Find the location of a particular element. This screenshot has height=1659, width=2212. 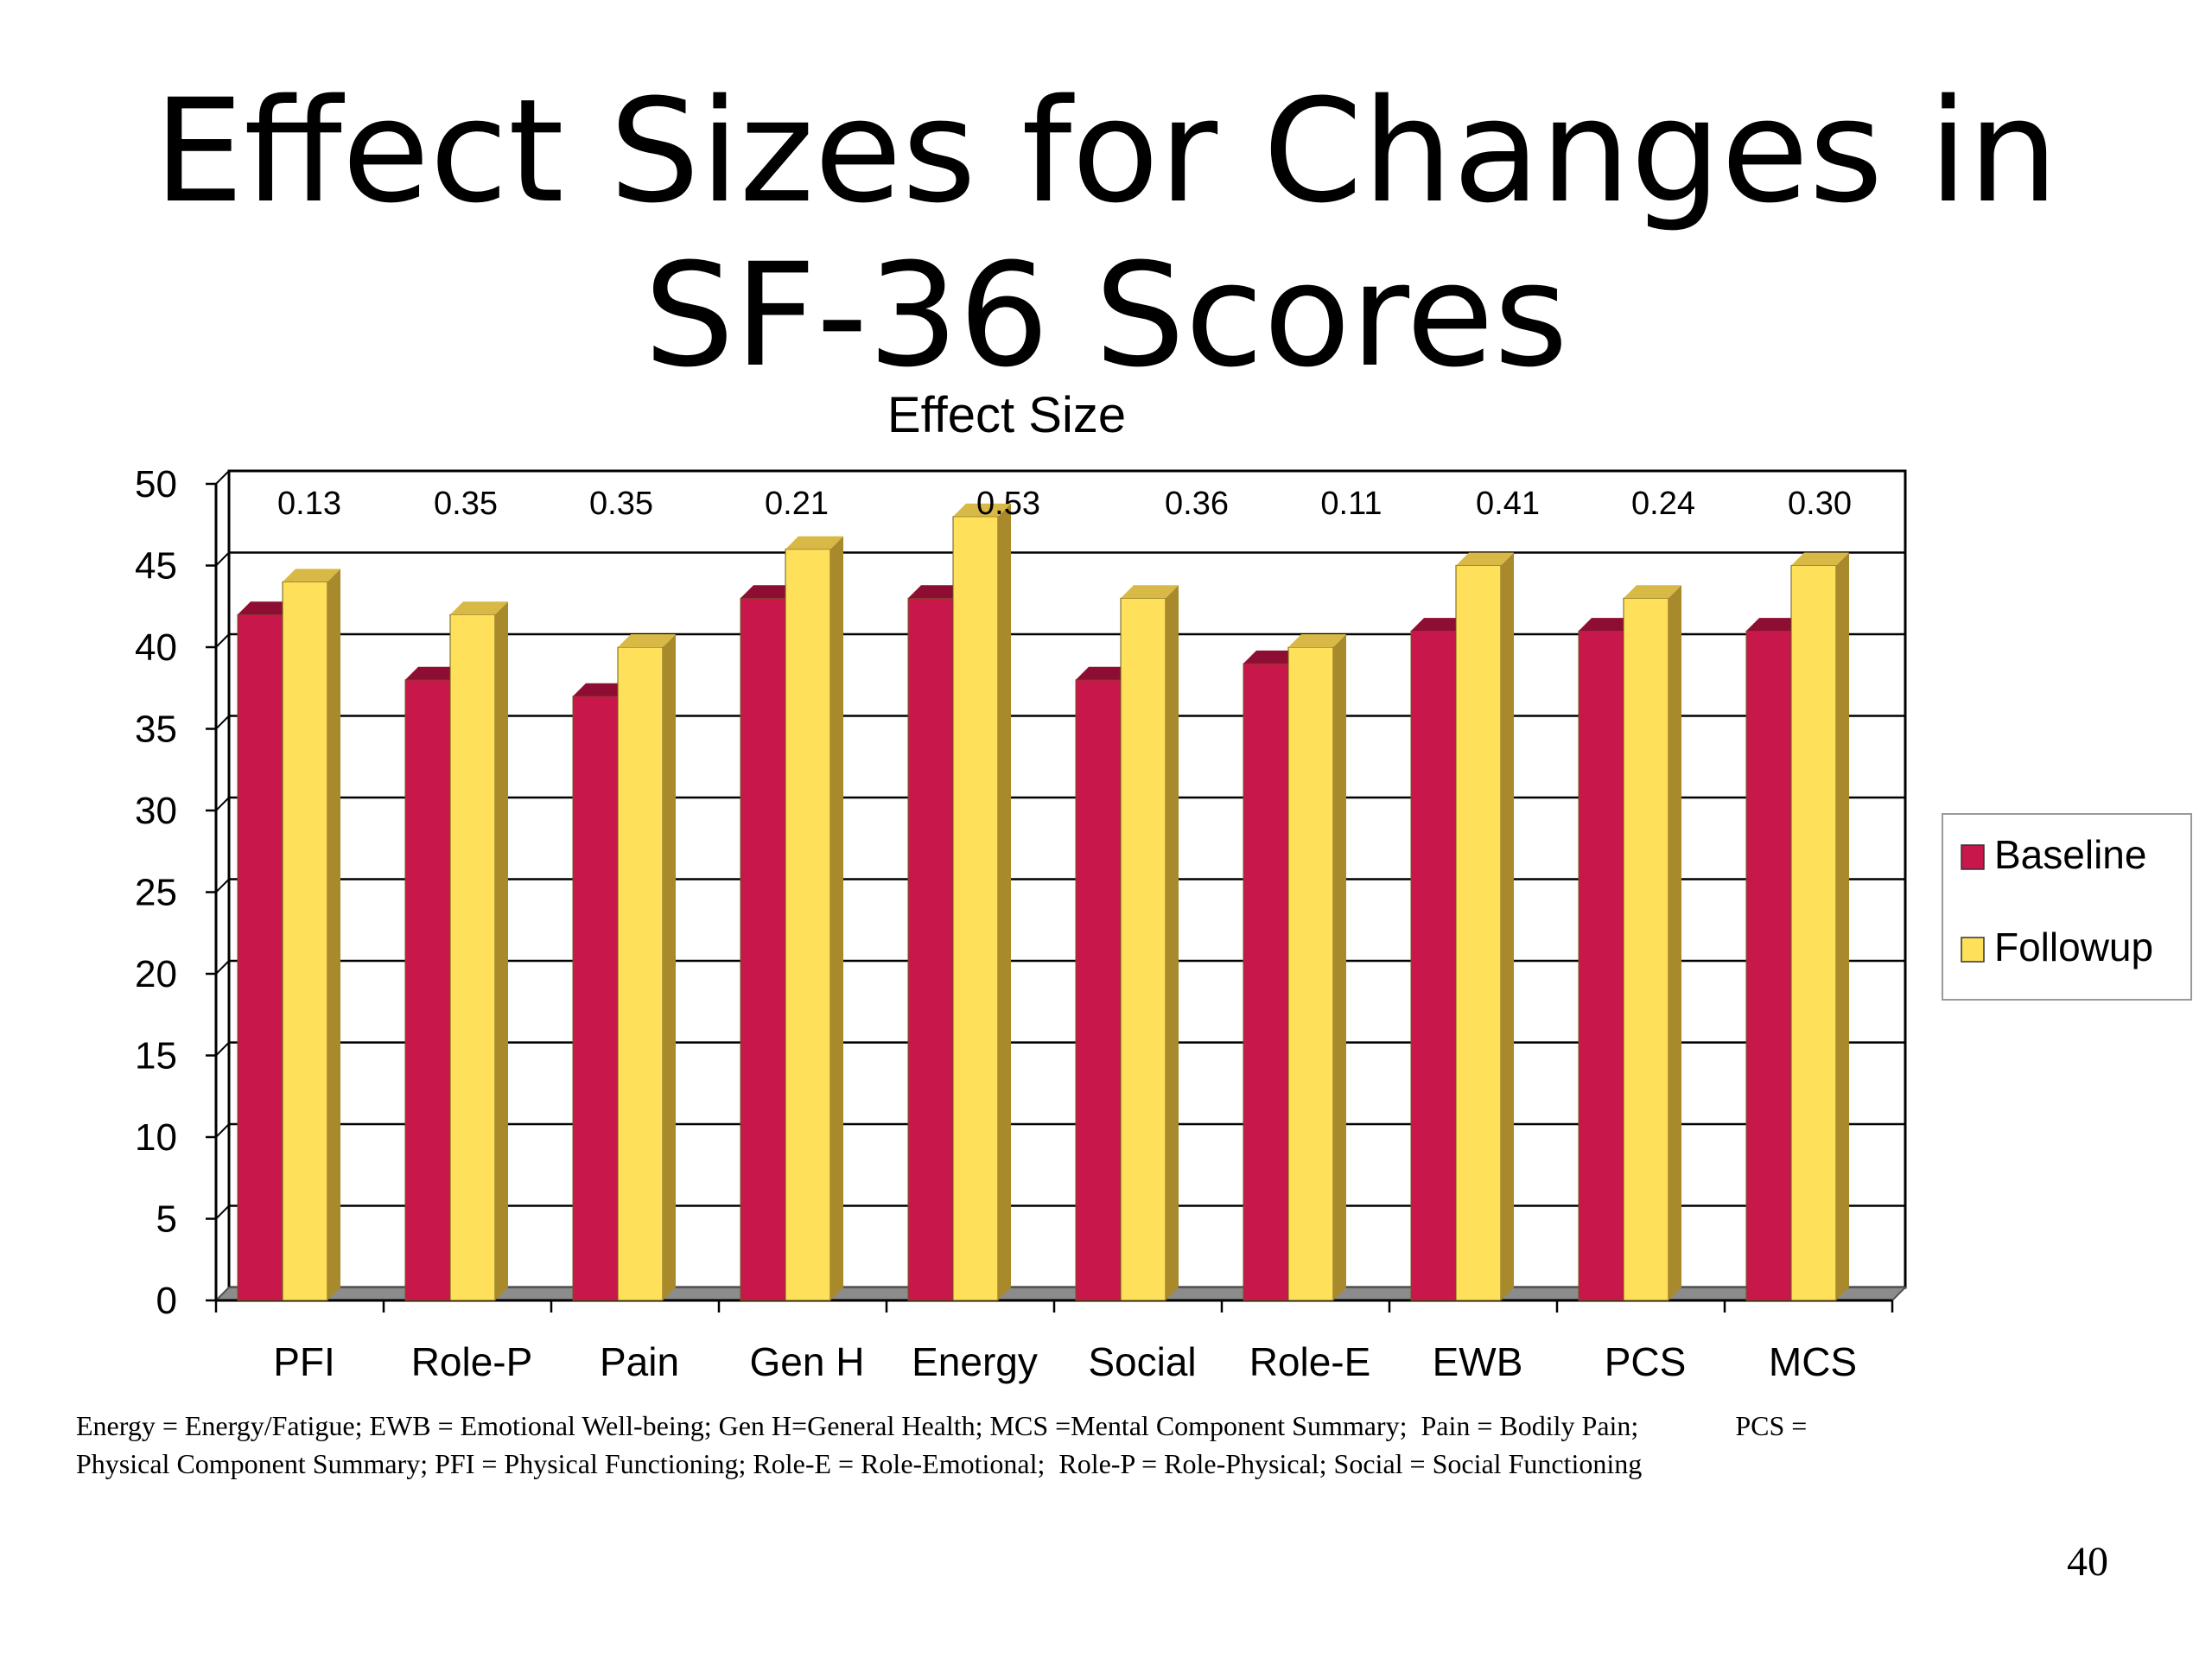

y-tick-label: 30 is located at coordinates (156, 811).